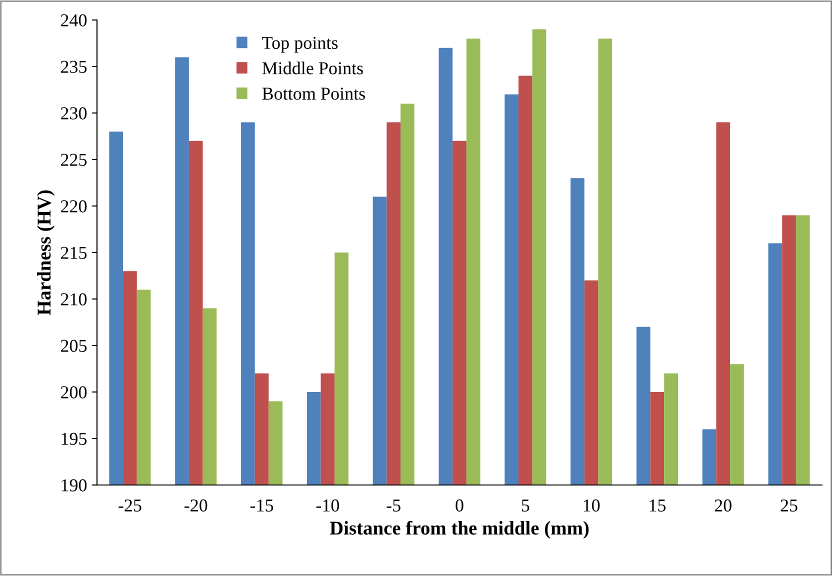 This screenshot has height=576, width=833. Describe the element at coordinates (658, 506) in the screenshot. I see `x-tick-label: 15` at that location.